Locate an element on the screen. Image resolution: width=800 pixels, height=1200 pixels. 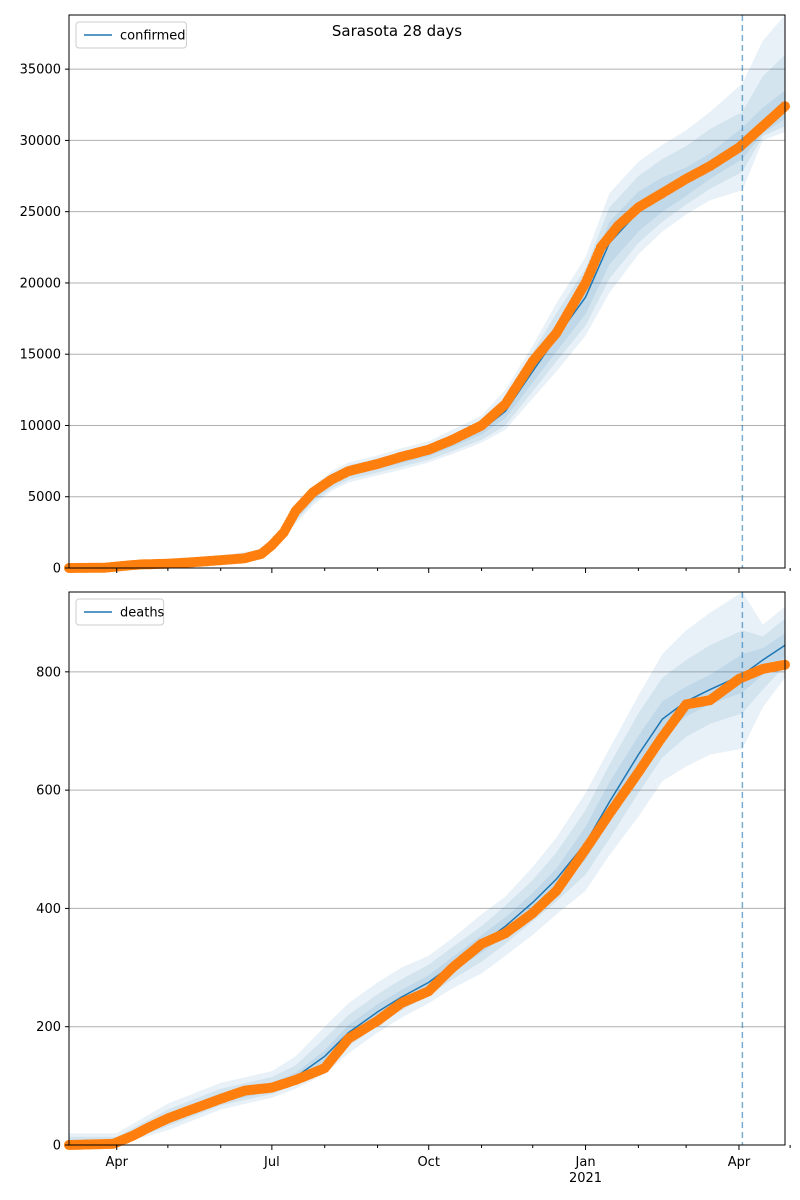
x-tick-label: Oct is located at coordinates (428, 1162).